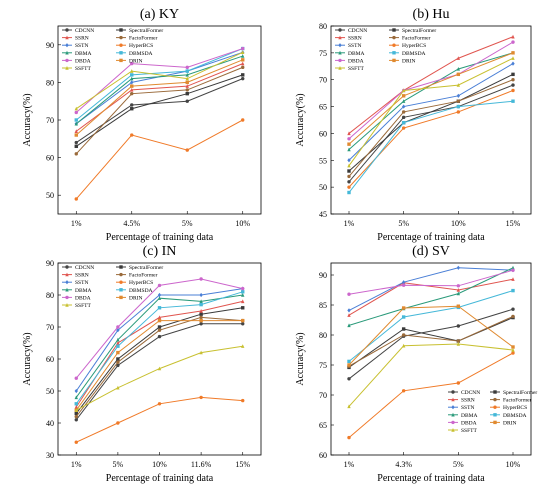 This screenshot has height=489, width=550. Describe the element at coordinates (410, 39) in the screenshot. I see `legend-item-factoformer: FactoFormer` at that location.